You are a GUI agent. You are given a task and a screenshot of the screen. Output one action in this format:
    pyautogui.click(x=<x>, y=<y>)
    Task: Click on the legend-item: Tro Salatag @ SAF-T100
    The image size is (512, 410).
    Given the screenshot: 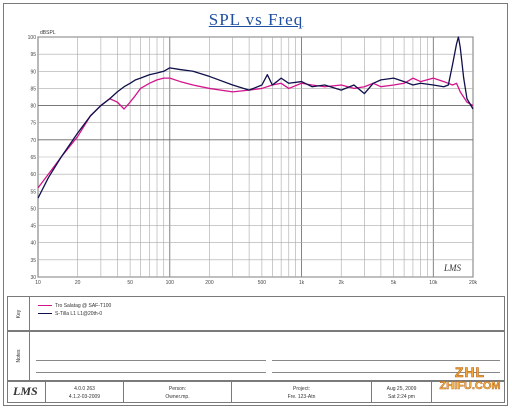 What is the action you would take?
    pyautogui.click(x=74, y=306)
    